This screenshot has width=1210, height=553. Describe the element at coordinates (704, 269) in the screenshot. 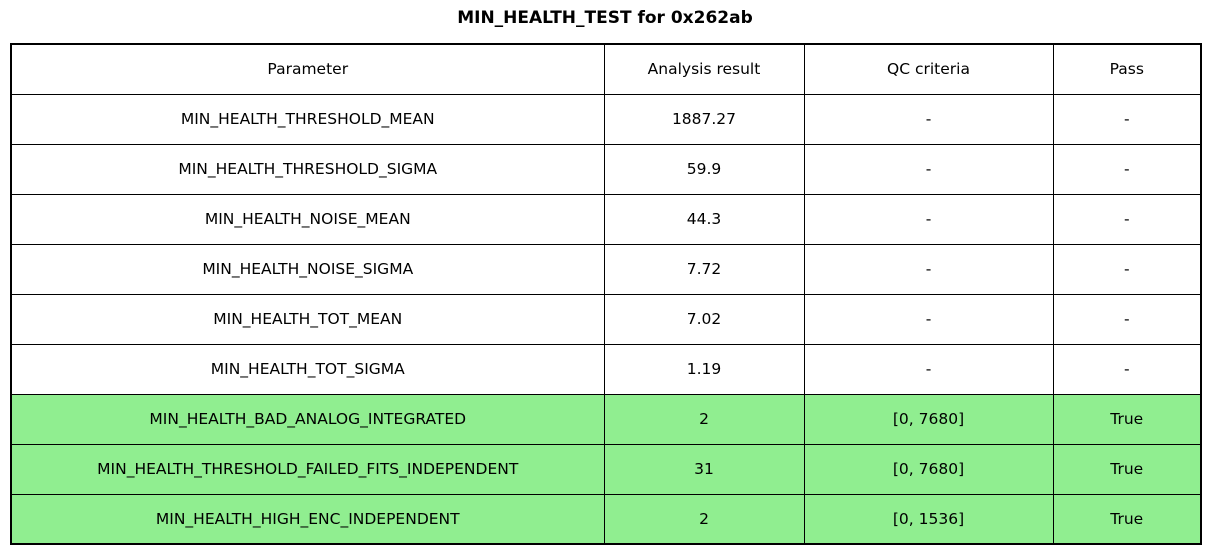

I see `cell-analysis-result: 7.72` at that location.